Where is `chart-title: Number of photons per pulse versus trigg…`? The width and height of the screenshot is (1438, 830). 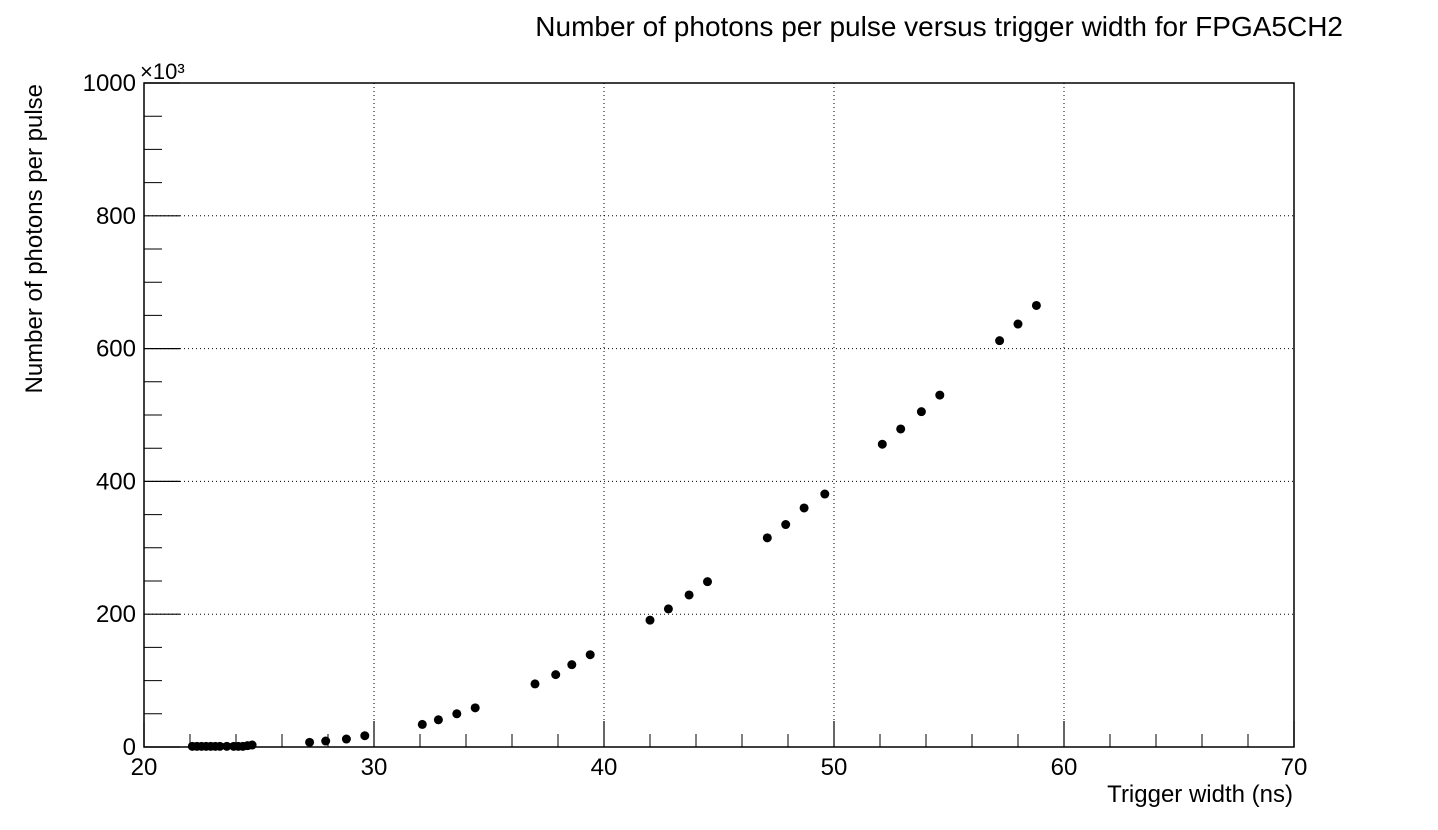 chart-title: Number of photons per pulse versus trigg… is located at coordinates (939, 26).